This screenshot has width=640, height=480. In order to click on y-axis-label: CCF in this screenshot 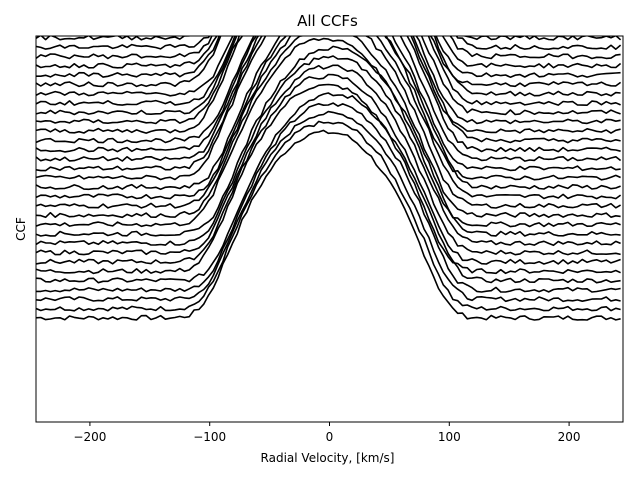, I will do `click(21, 229)`.